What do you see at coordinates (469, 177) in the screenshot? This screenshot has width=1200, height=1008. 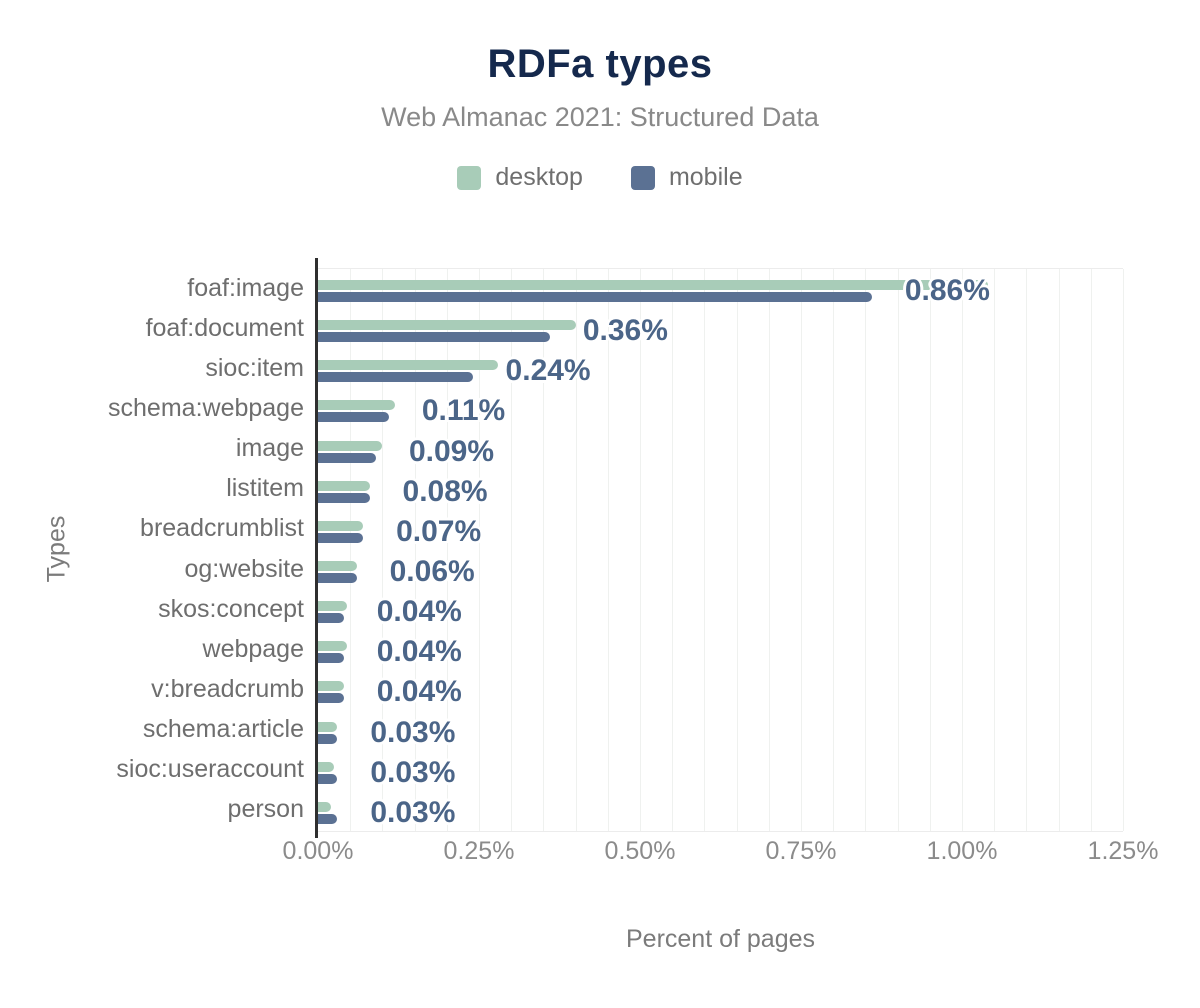 I see `desktop-swatch-icon` at bounding box center [469, 177].